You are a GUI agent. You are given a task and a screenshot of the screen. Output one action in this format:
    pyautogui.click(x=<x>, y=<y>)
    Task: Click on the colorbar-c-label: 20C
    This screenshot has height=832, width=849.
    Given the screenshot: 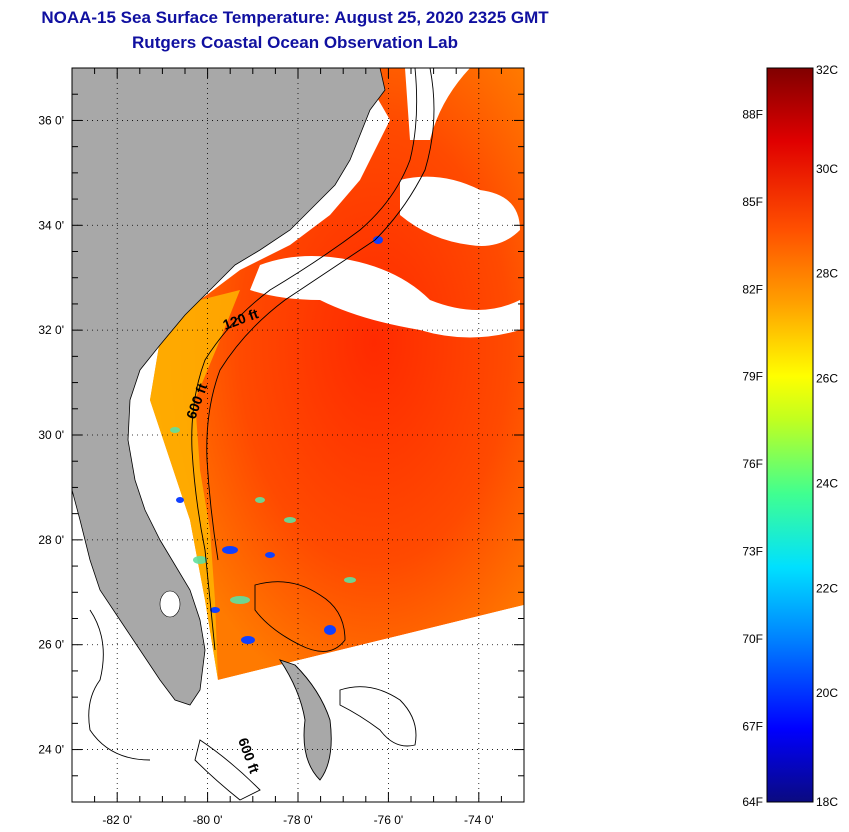 What is the action you would take?
    pyautogui.click(x=827, y=693)
    